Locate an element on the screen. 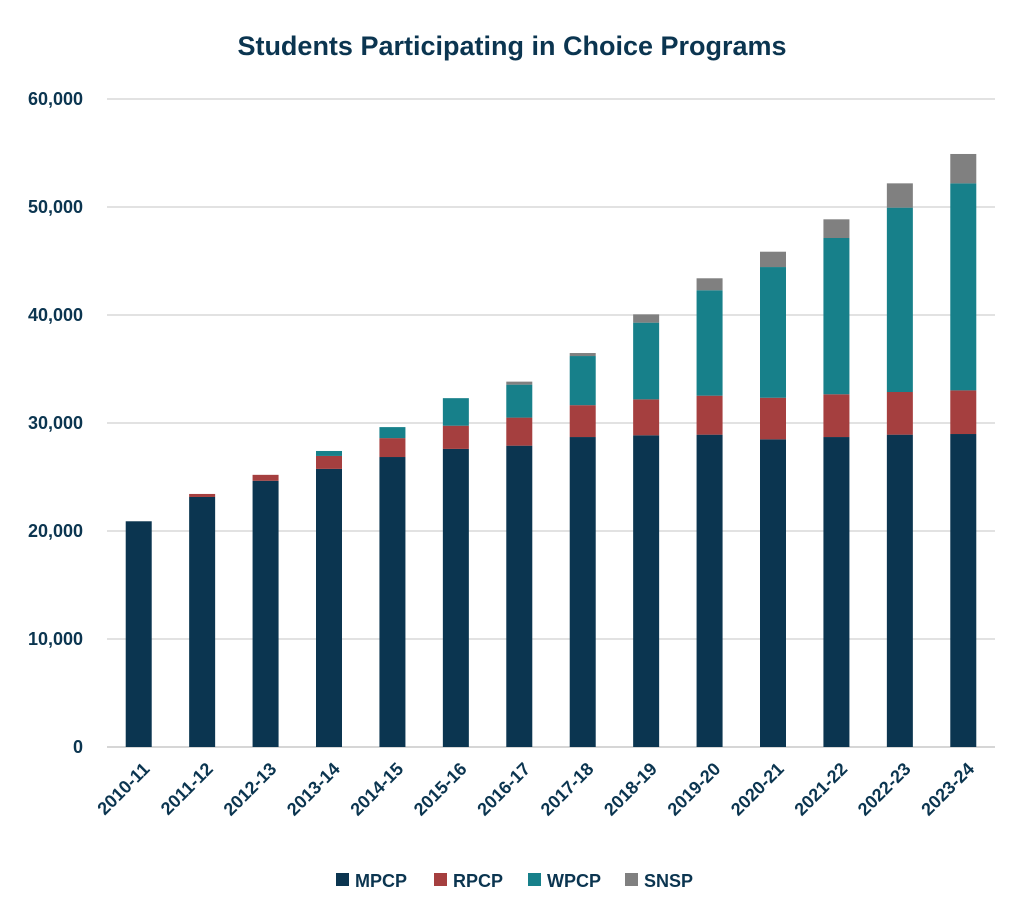  y-tick-label: 30,000 is located at coordinates (55, 423).